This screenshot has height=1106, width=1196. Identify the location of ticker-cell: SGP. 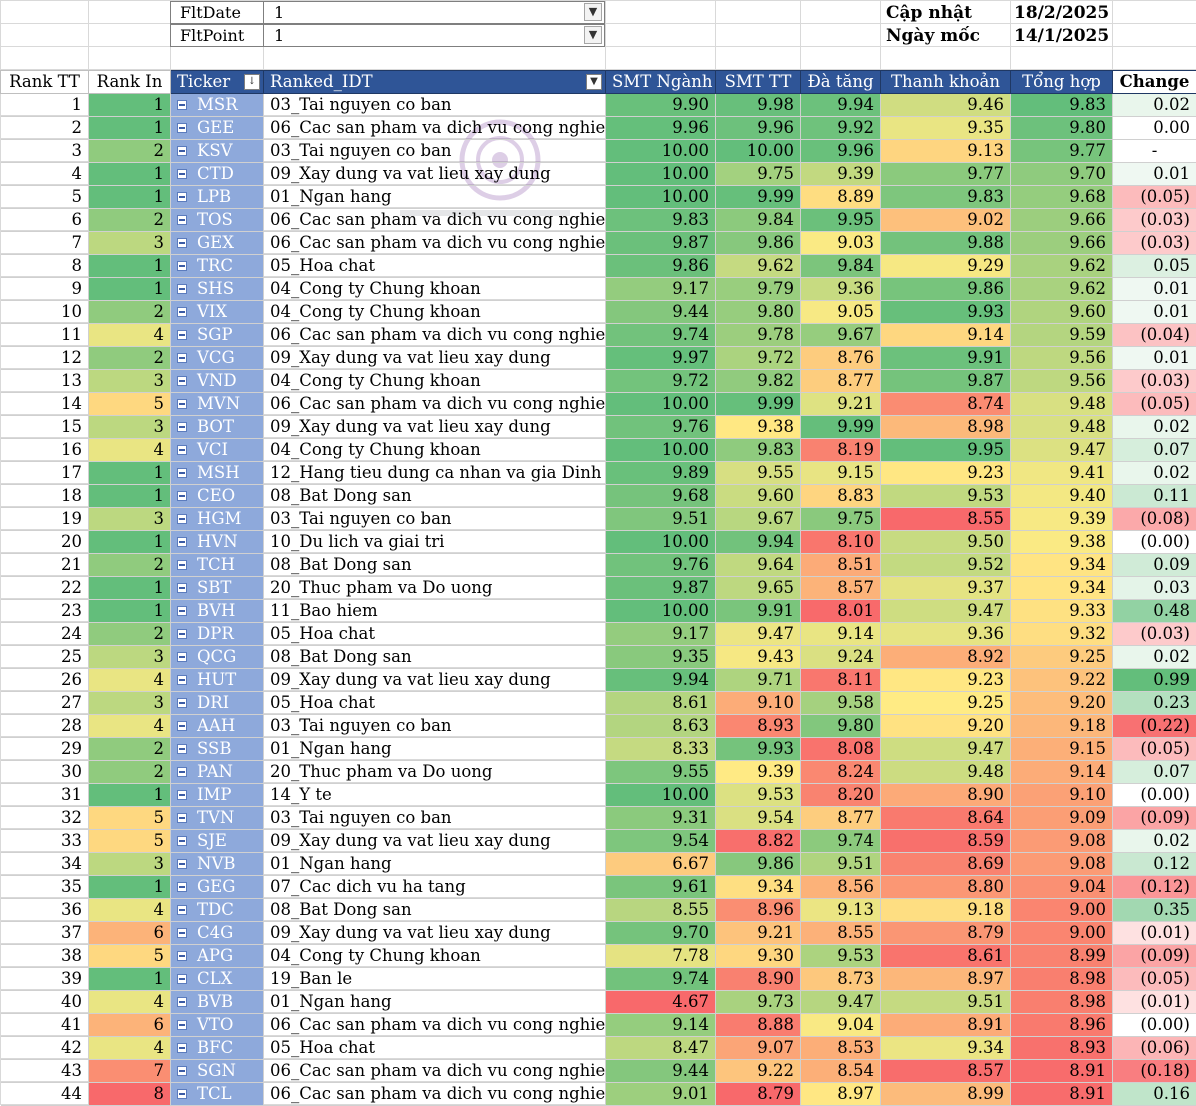
(217, 335).